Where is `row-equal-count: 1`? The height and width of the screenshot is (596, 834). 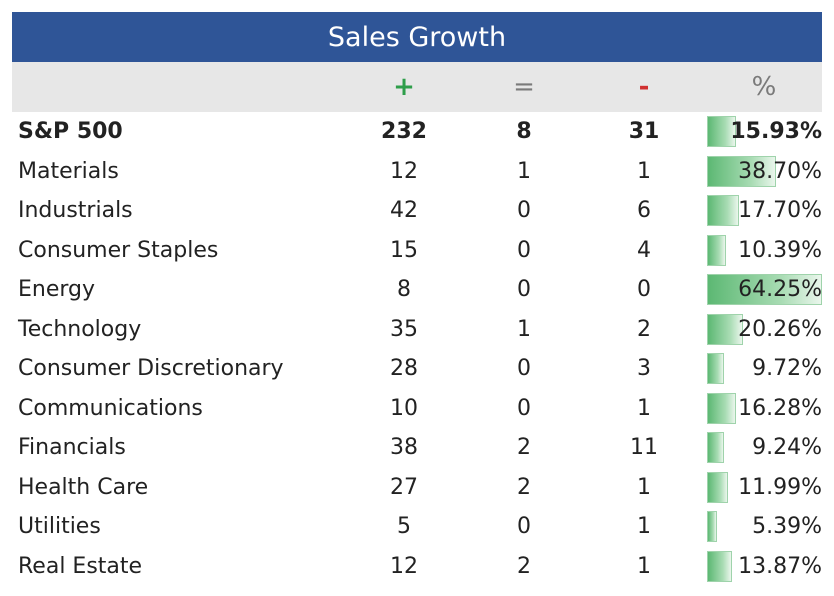 row-equal-count: 1 is located at coordinates (524, 171).